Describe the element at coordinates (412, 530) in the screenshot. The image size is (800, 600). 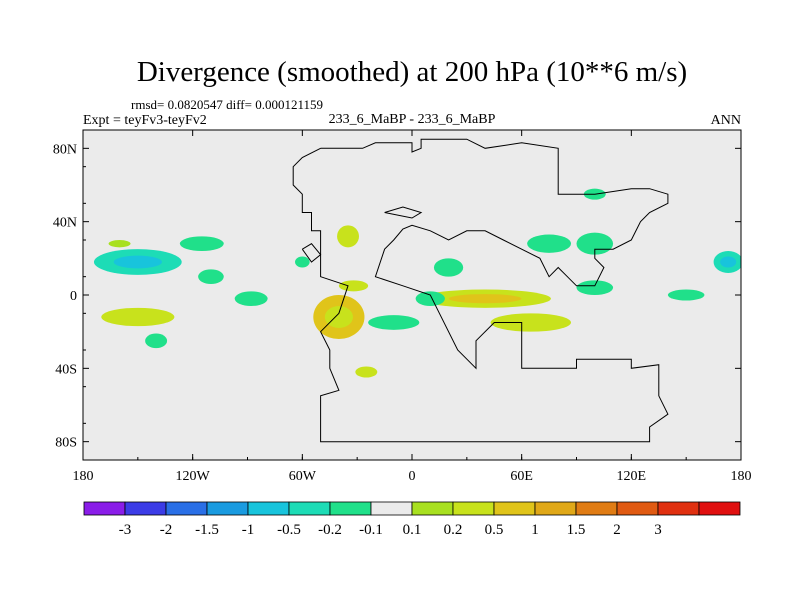
I see `colorbar-label: 0.1` at that location.